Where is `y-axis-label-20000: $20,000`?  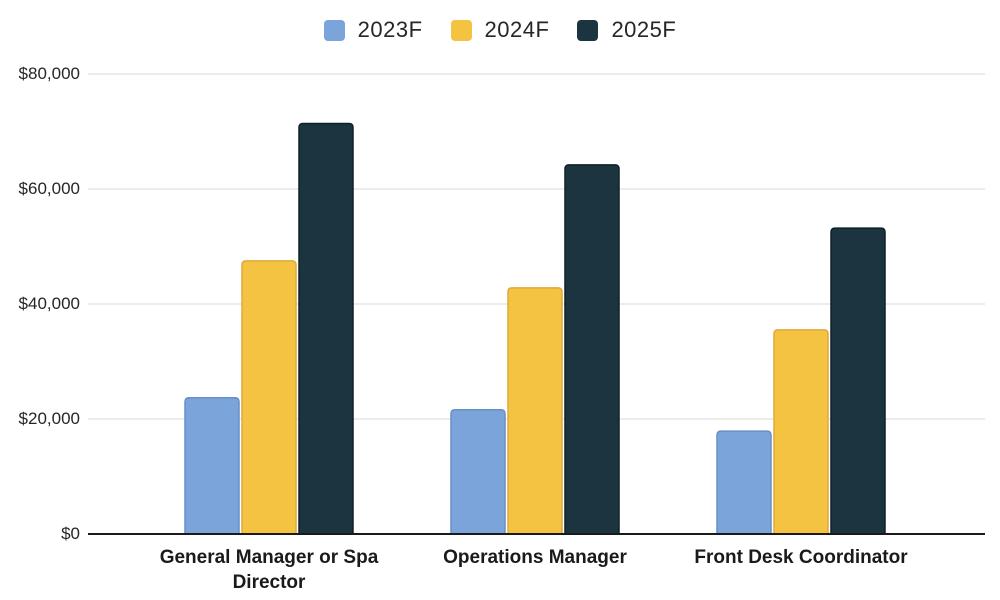
y-axis-label-20000: $20,000 is located at coordinates (49, 418).